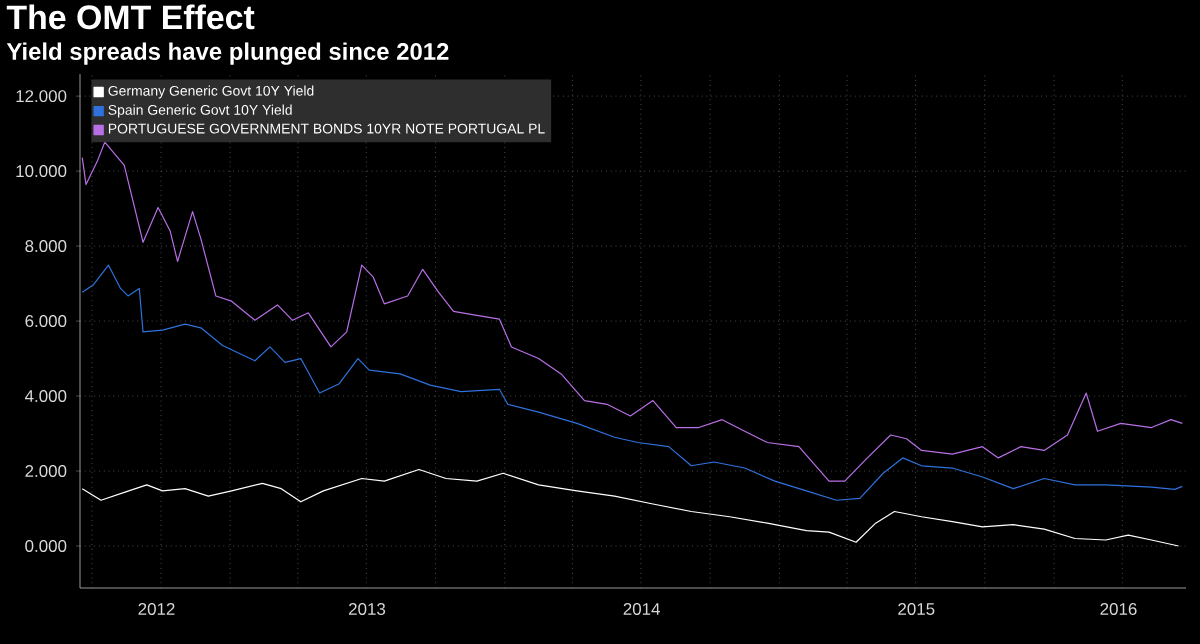 Image resolution: width=1200 pixels, height=644 pixels. What do you see at coordinates (367, 609) in the screenshot?
I see `x-tick-label: 2013` at bounding box center [367, 609].